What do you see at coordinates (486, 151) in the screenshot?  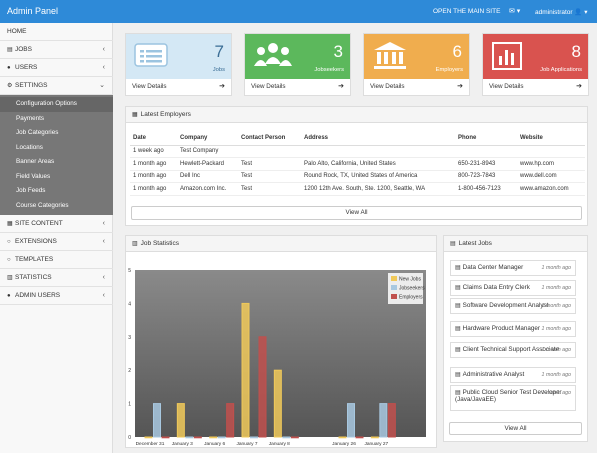 I see `cell-phone` at bounding box center [486, 151].